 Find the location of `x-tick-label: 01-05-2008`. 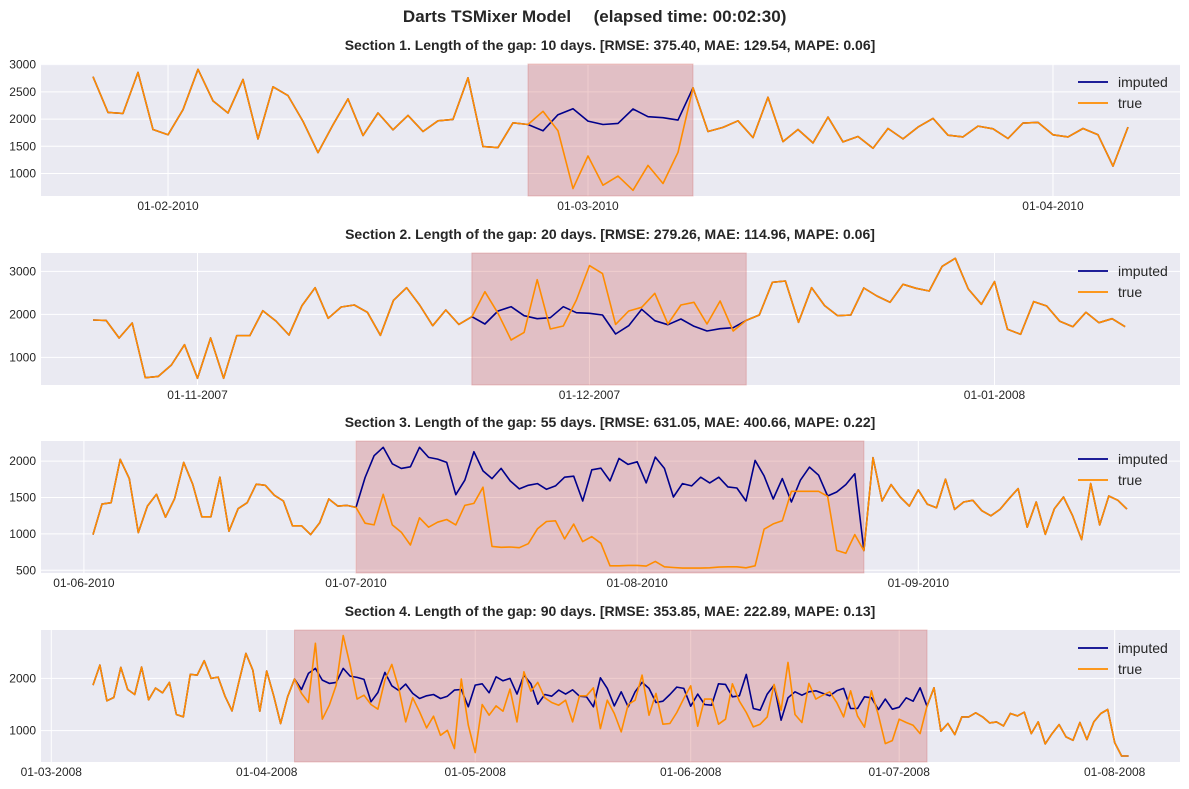

x-tick-label: 01-05-2008 is located at coordinates (476, 772).